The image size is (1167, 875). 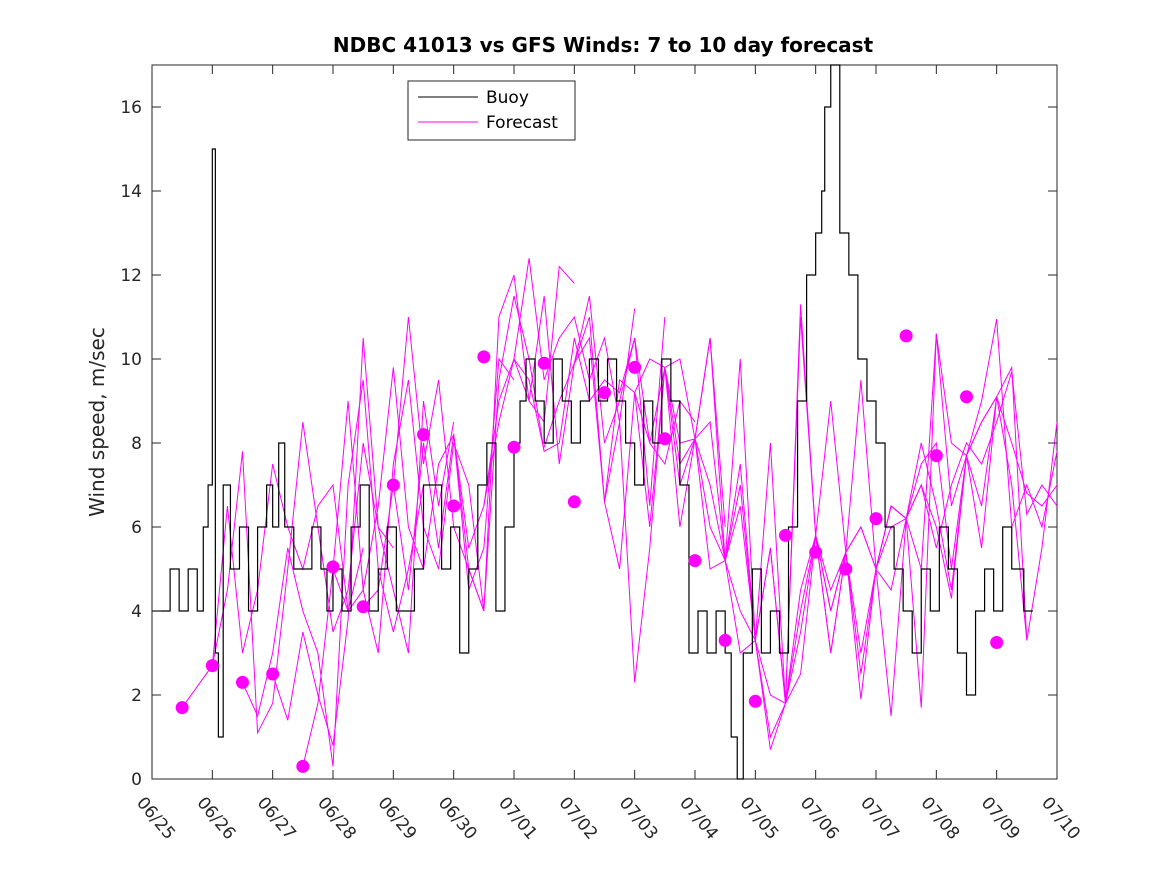 What do you see at coordinates (940, 818) in the screenshot?
I see `x-tick-label: 07/08` at bounding box center [940, 818].